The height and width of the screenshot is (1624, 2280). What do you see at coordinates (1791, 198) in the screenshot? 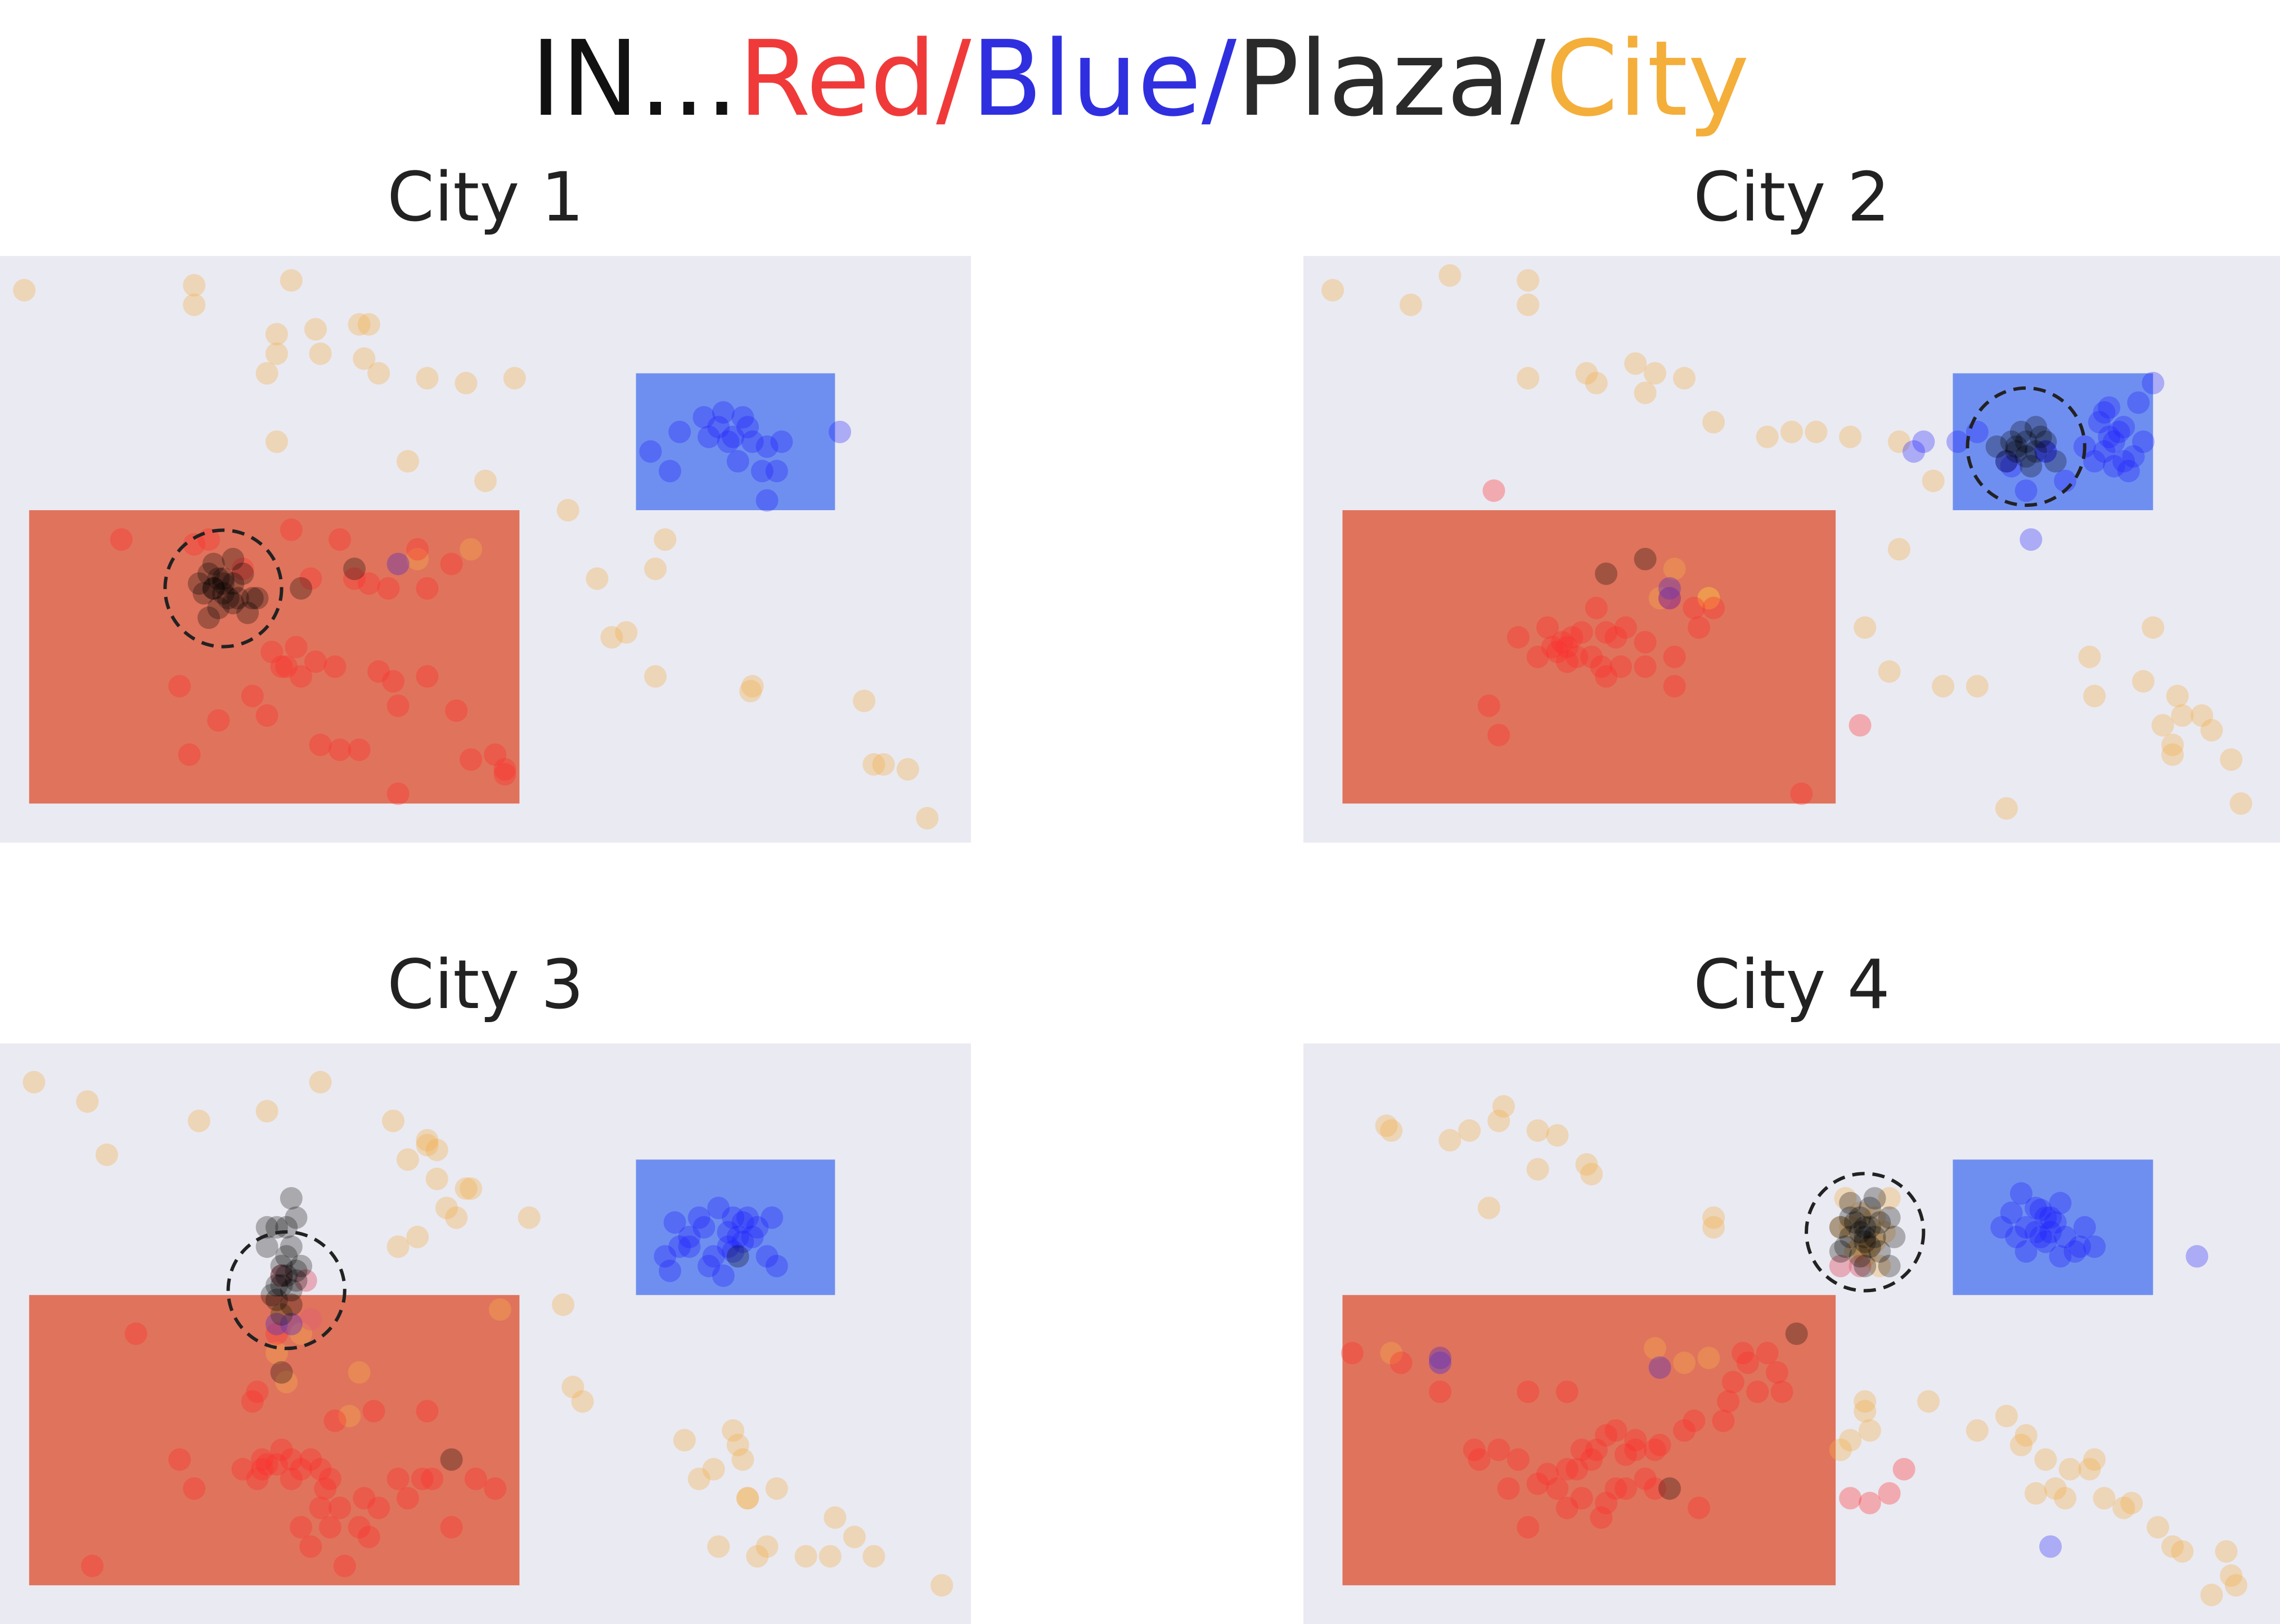
I see `panel-title-city-2: City 2` at bounding box center [1791, 198].